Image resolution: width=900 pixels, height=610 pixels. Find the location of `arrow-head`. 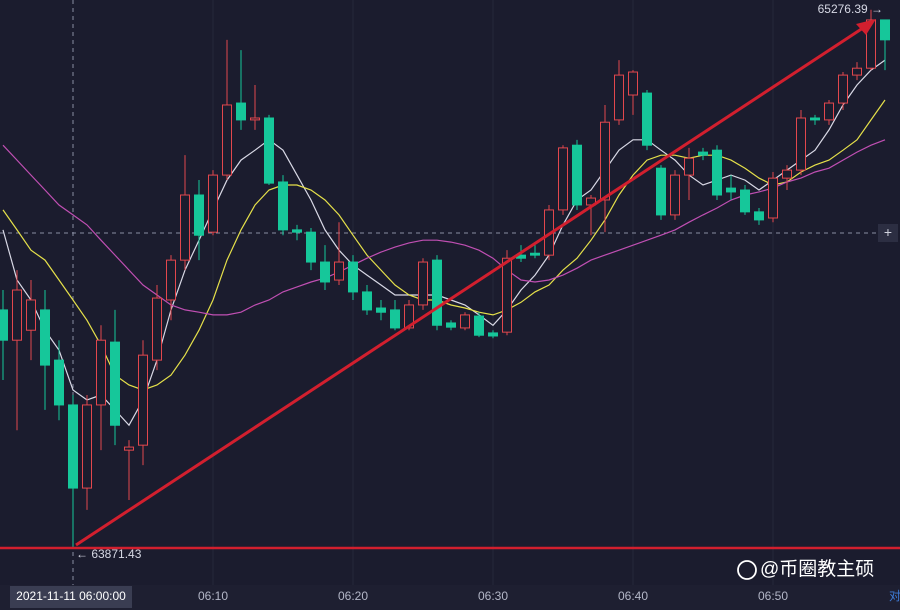

arrow-head is located at coordinates (866, 27).